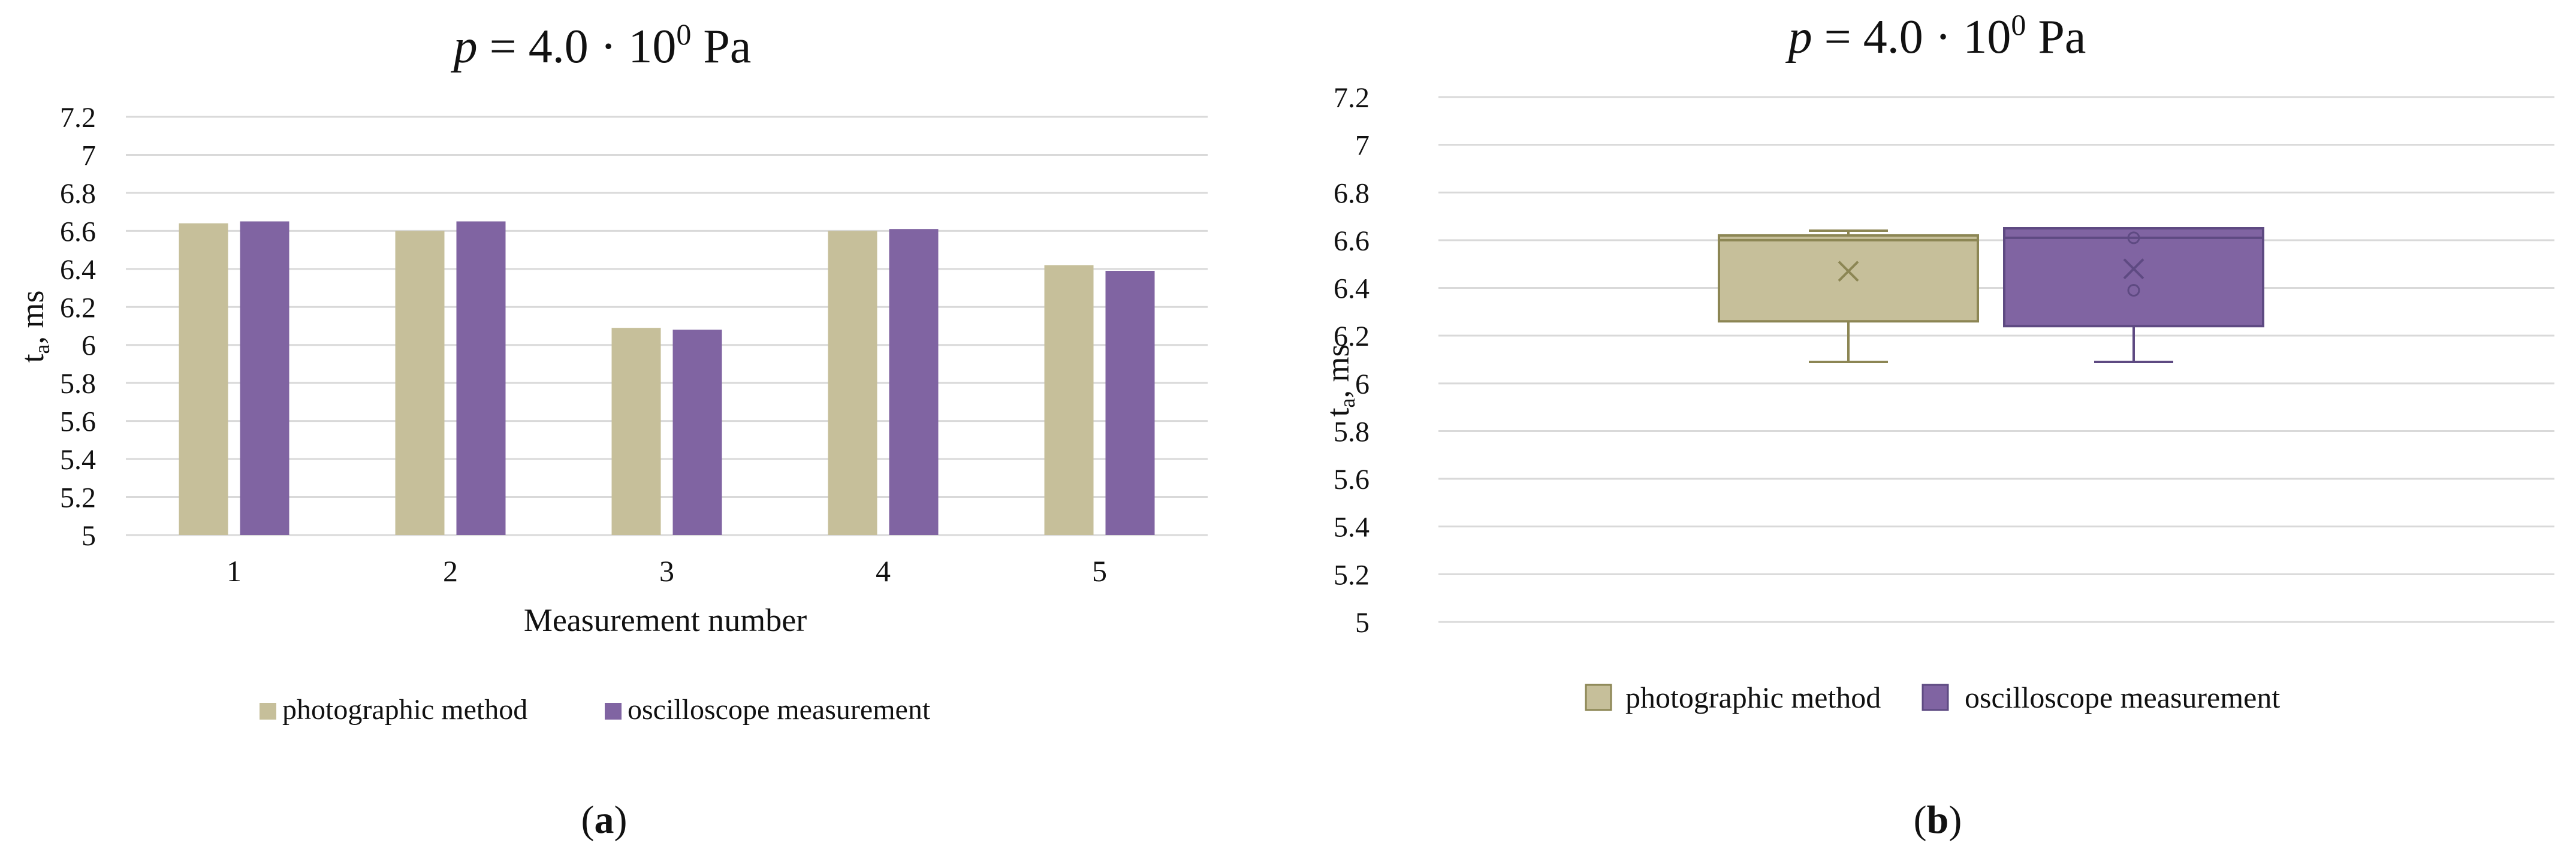 The width and height of the screenshot is (2576, 861). Describe the element at coordinates (1912, 37) in the screenshot. I see `panel-b-title-rest: = 4.0 · 10` at that location.